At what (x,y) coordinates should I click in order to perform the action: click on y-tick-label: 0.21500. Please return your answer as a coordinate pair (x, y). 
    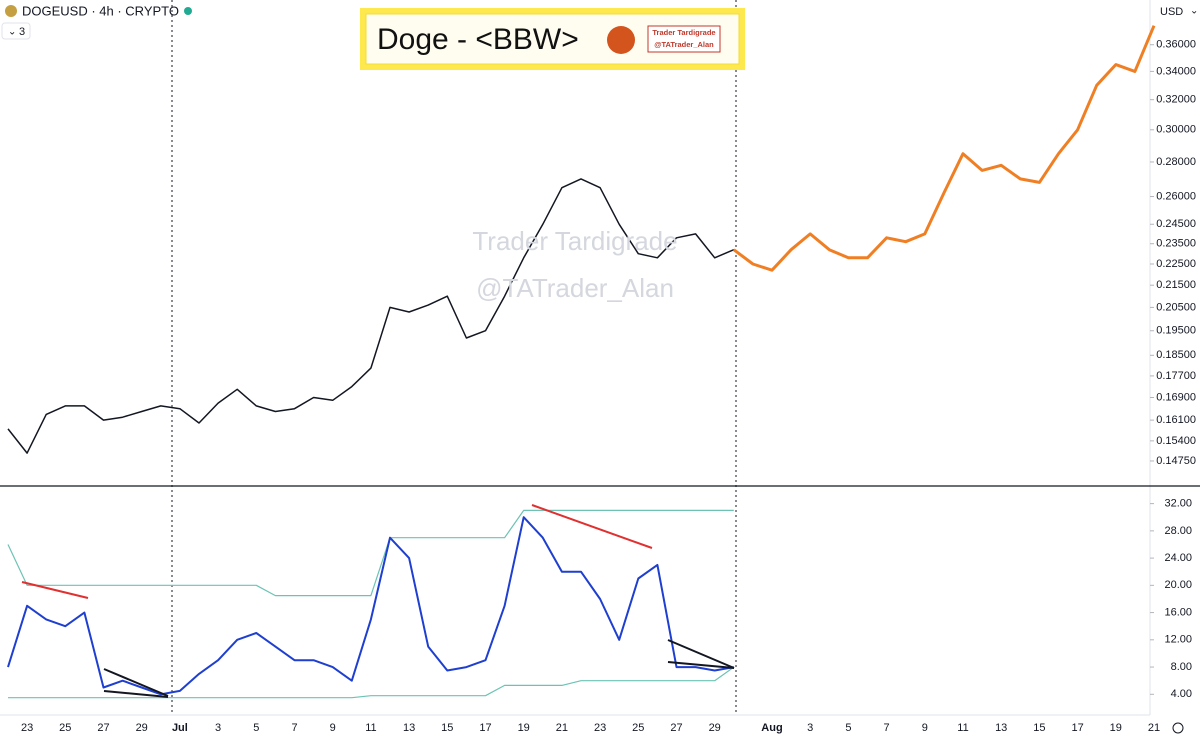
    Looking at the image, I should click on (1176, 285).